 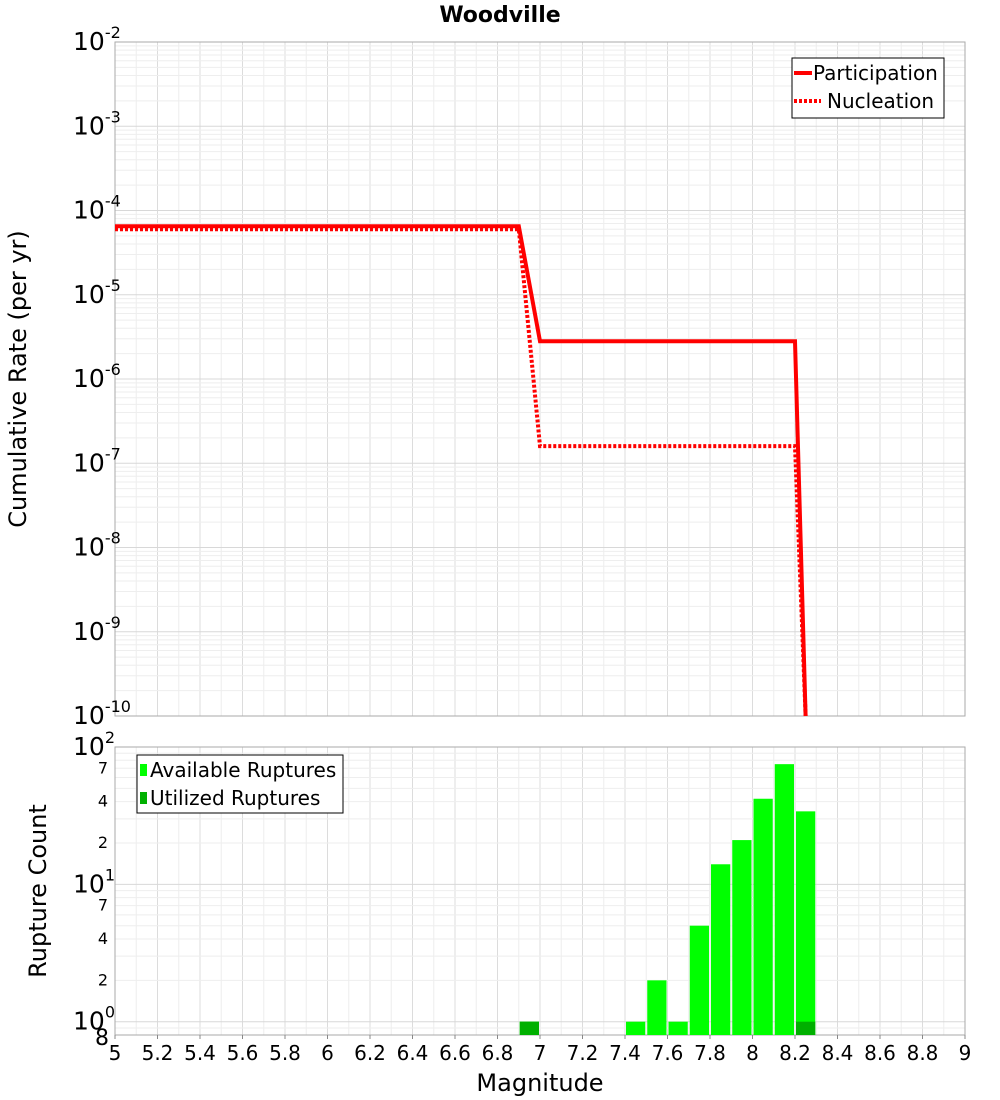 What do you see at coordinates (158, 1053) in the screenshot?
I see `x-tick-label: 5.2` at bounding box center [158, 1053].